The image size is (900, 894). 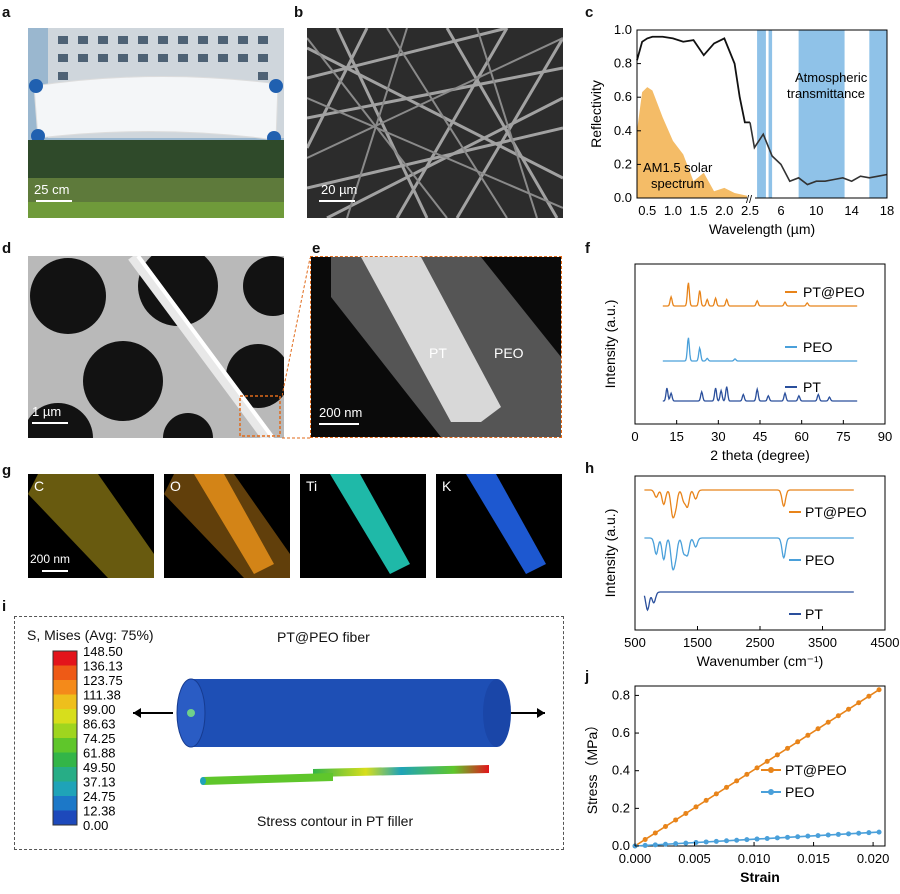 What do you see at coordinates (7, 248) in the screenshot?
I see `panel-label-d: d` at bounding box center [7, 248].